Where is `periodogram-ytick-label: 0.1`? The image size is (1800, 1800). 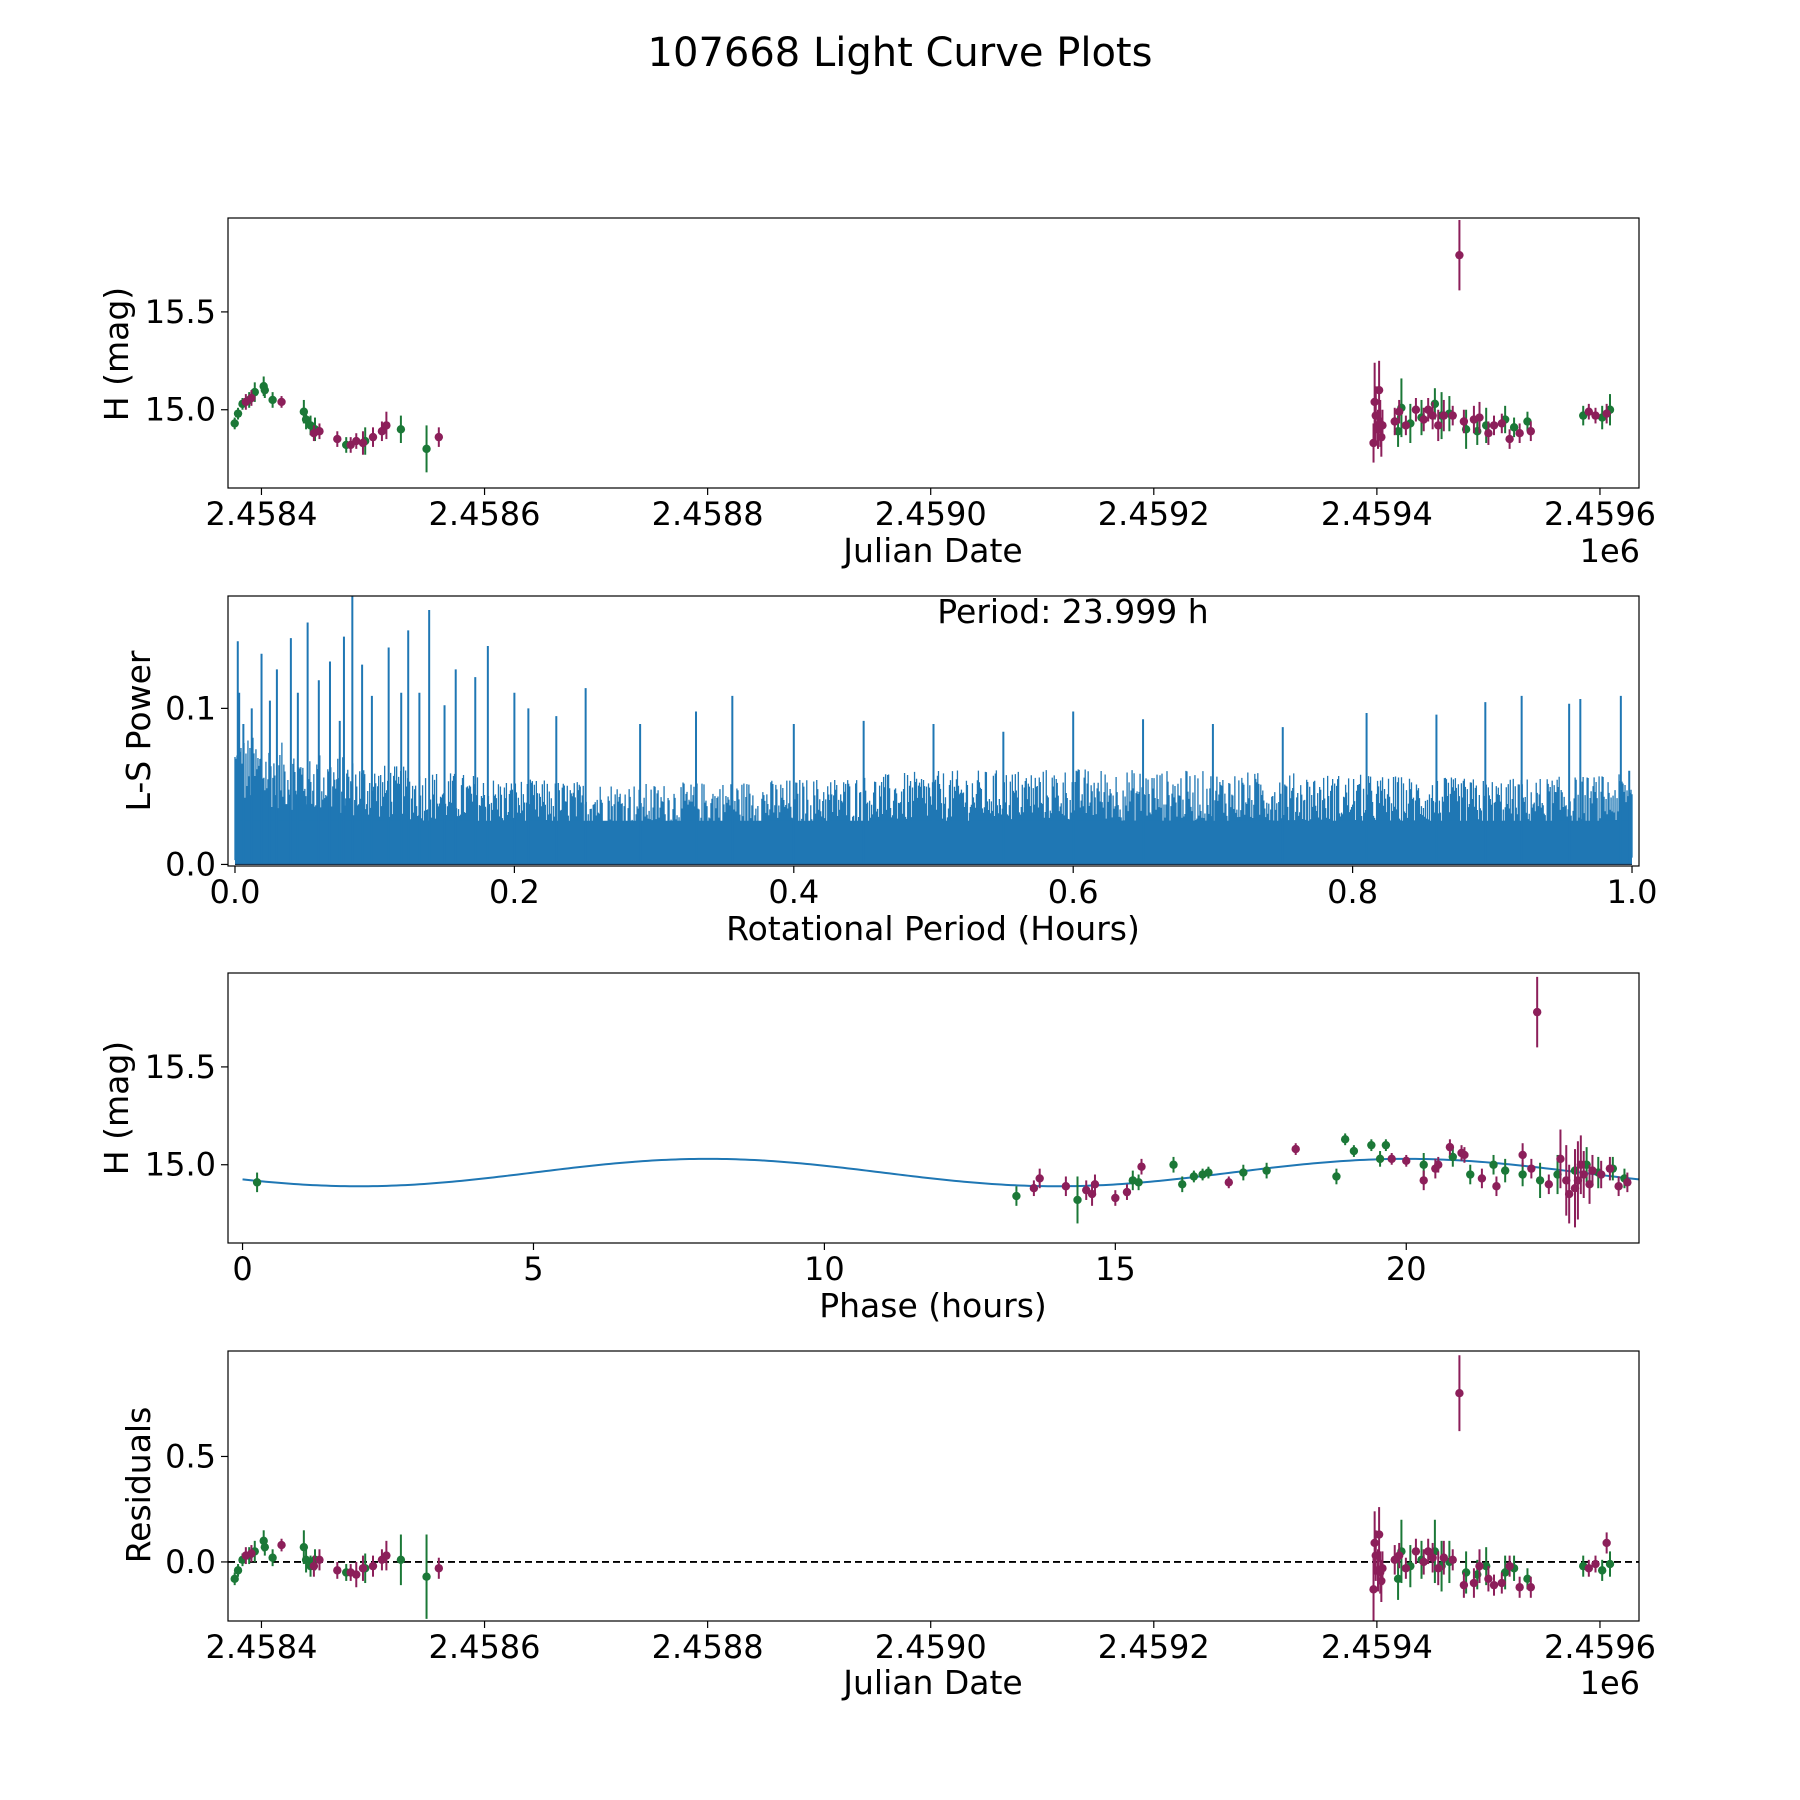
periodogram-ytick-label: 0.1 is located at coordinates (190, 708).